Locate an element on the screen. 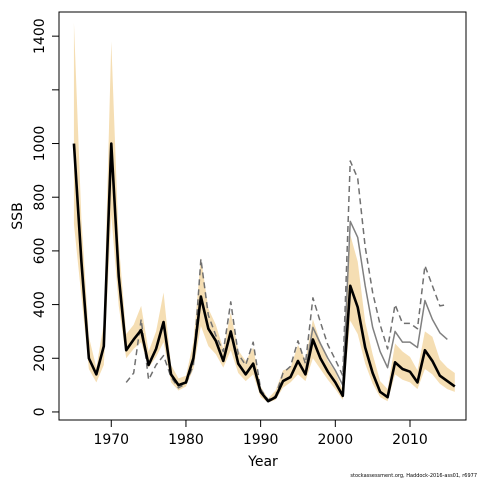  x-tick-label: 1980 is located at coordinates (186, 440).